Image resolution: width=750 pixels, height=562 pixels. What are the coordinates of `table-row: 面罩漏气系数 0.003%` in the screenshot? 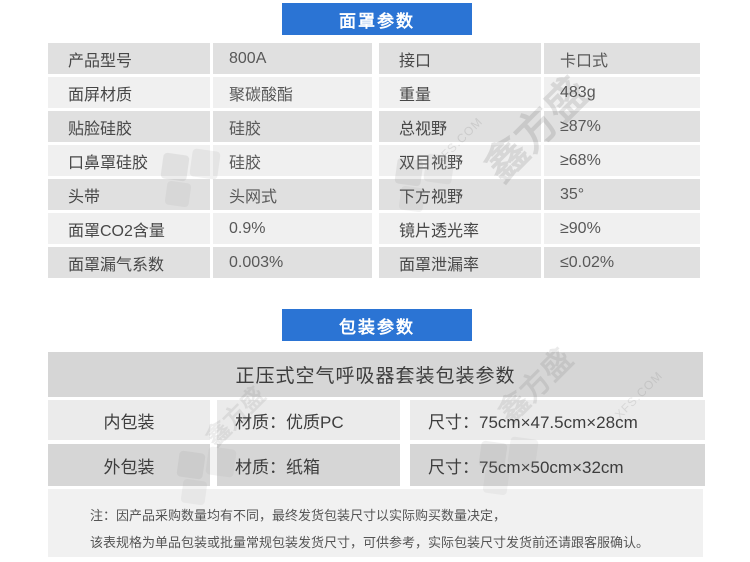 It's located at (210, 262).